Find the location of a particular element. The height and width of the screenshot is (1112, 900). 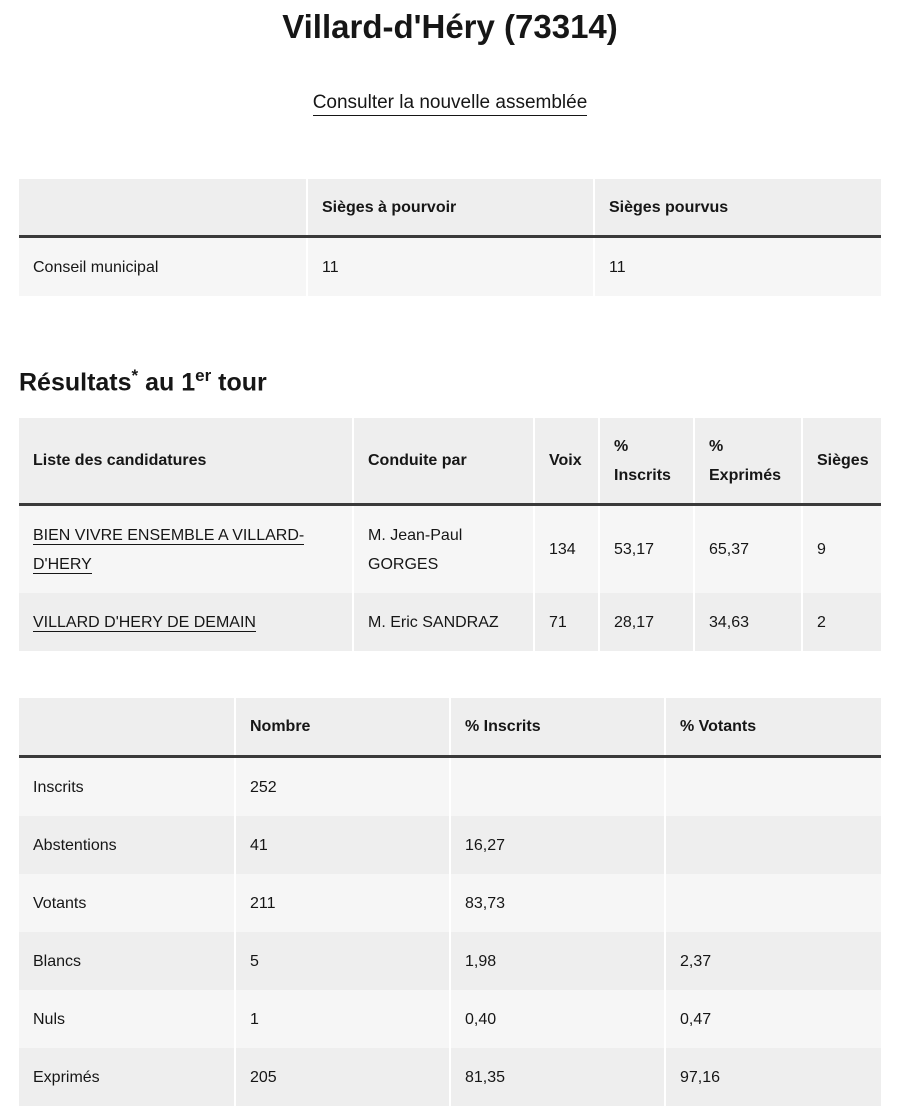

table-cell: 0,40 is located at coordinates (557, 1019).